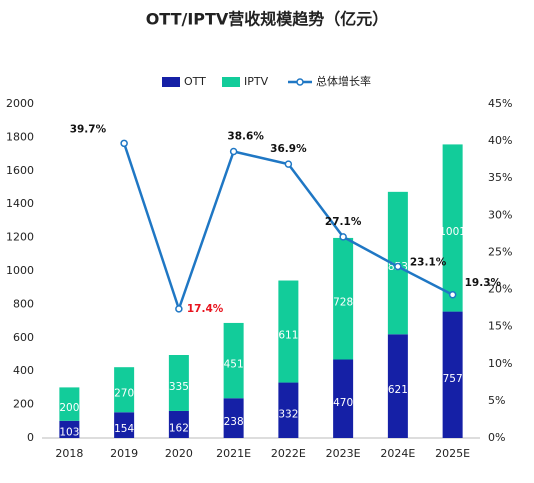  Describe the element at coordinates (343, 453) in the screenshot. I see `x-tick-label: 2023E` at that location.